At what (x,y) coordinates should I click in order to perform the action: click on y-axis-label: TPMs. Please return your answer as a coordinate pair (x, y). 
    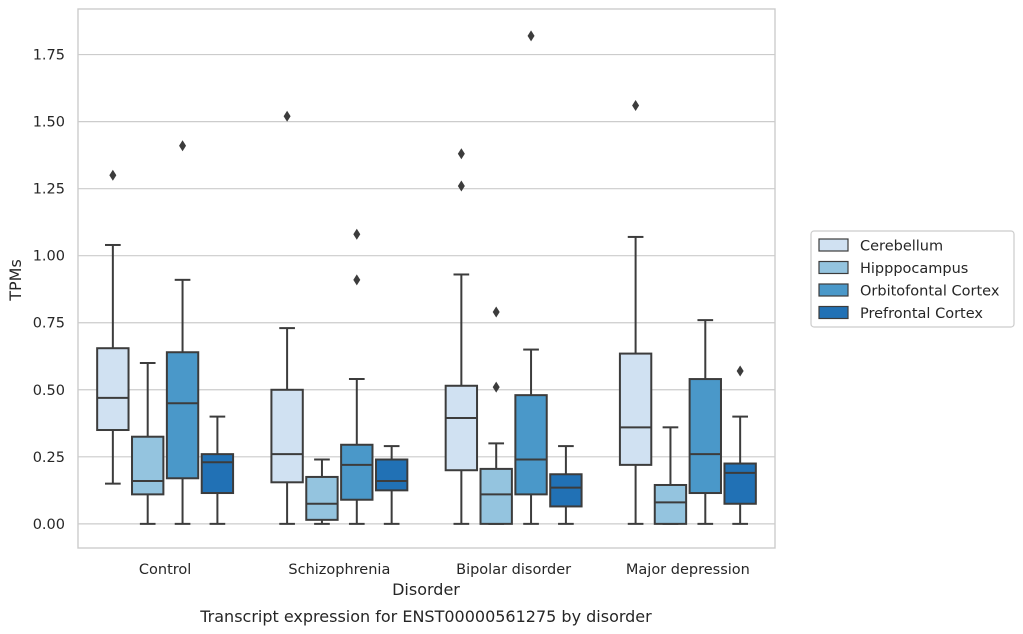
    Looking at the image, I should click on (15, 280).